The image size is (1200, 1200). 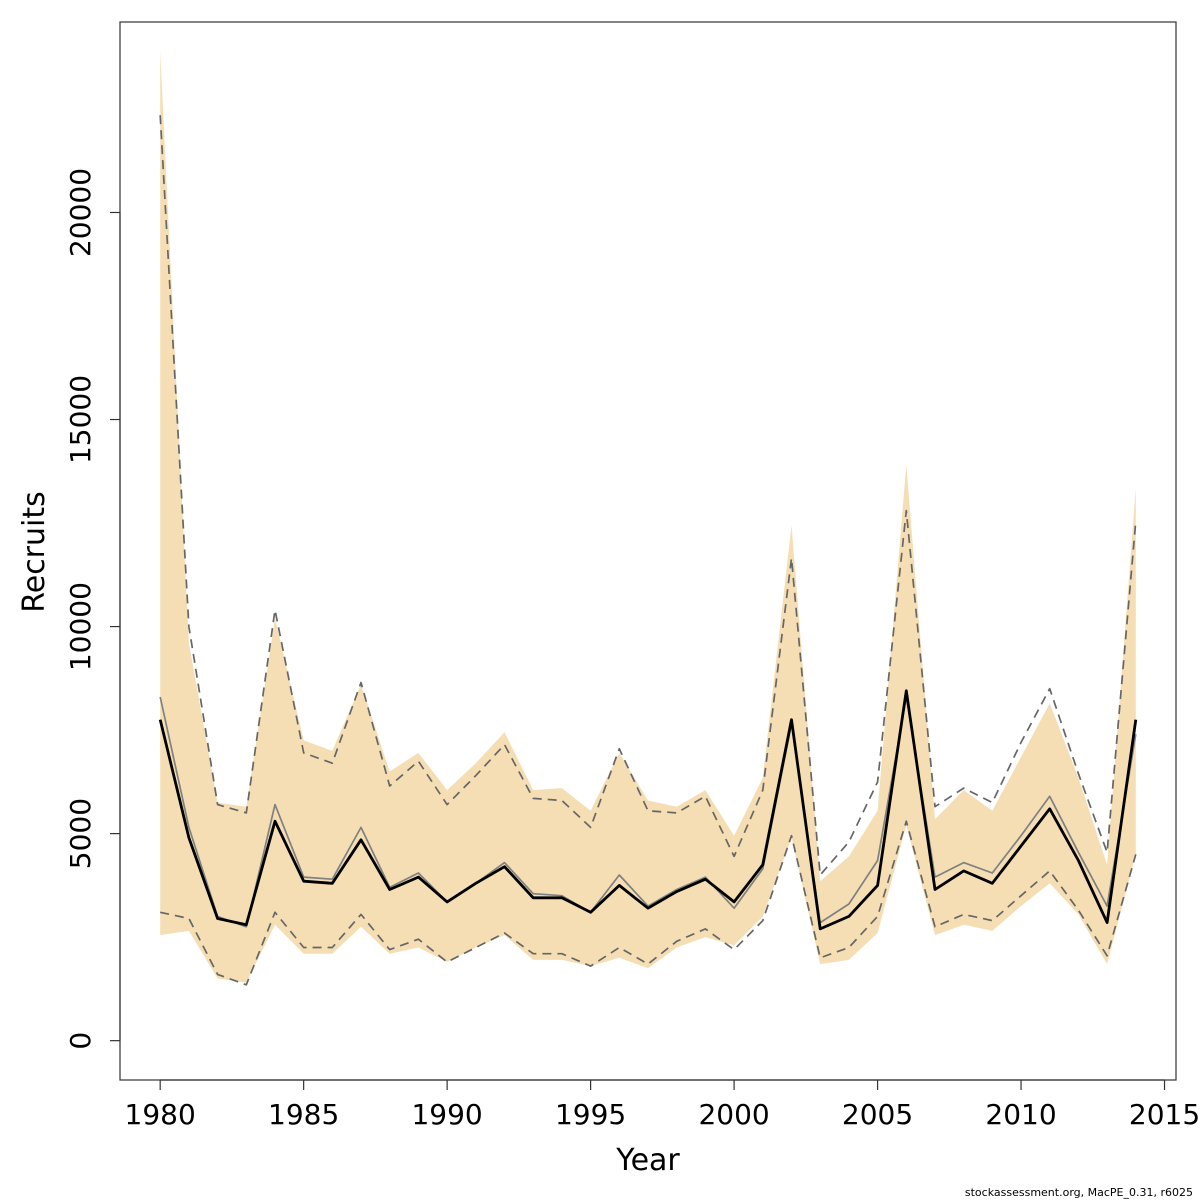 I want to click on x-tick-label: 1995, so click(x=590, y=1114).